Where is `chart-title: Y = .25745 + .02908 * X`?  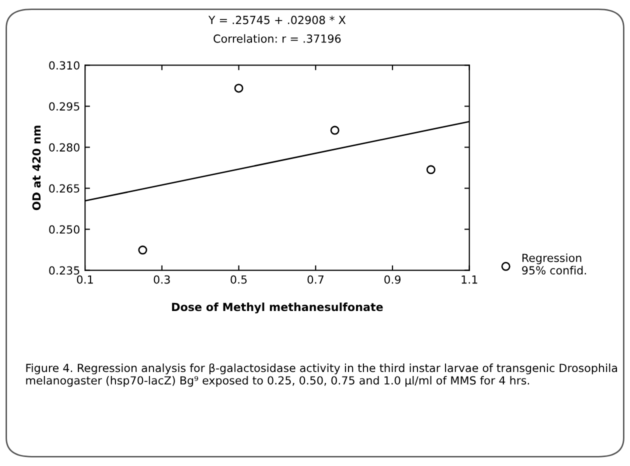 chart-title: Y = .25745 + .02908 * X is located at coordinates (277, 20).